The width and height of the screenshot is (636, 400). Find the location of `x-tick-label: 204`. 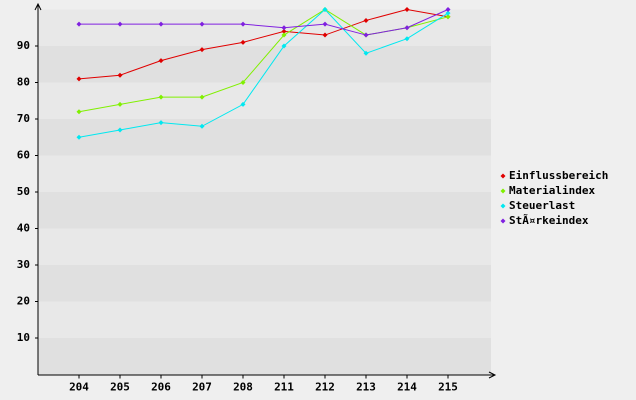

x-tick-label: 204 is located at coordinates (79, 387).